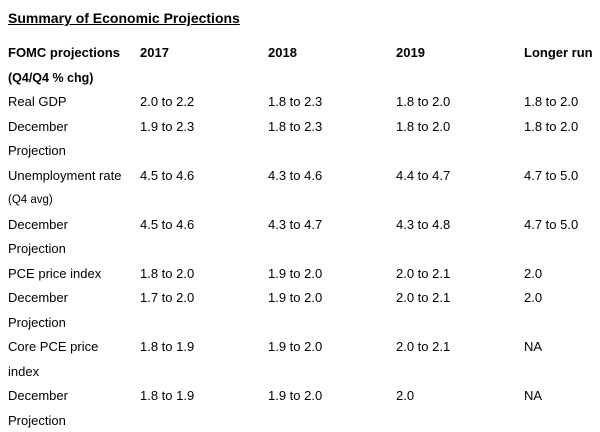 This screenshot has height=432, width=600. I want to click on cell-2019: 2.0, so click(405, 395).